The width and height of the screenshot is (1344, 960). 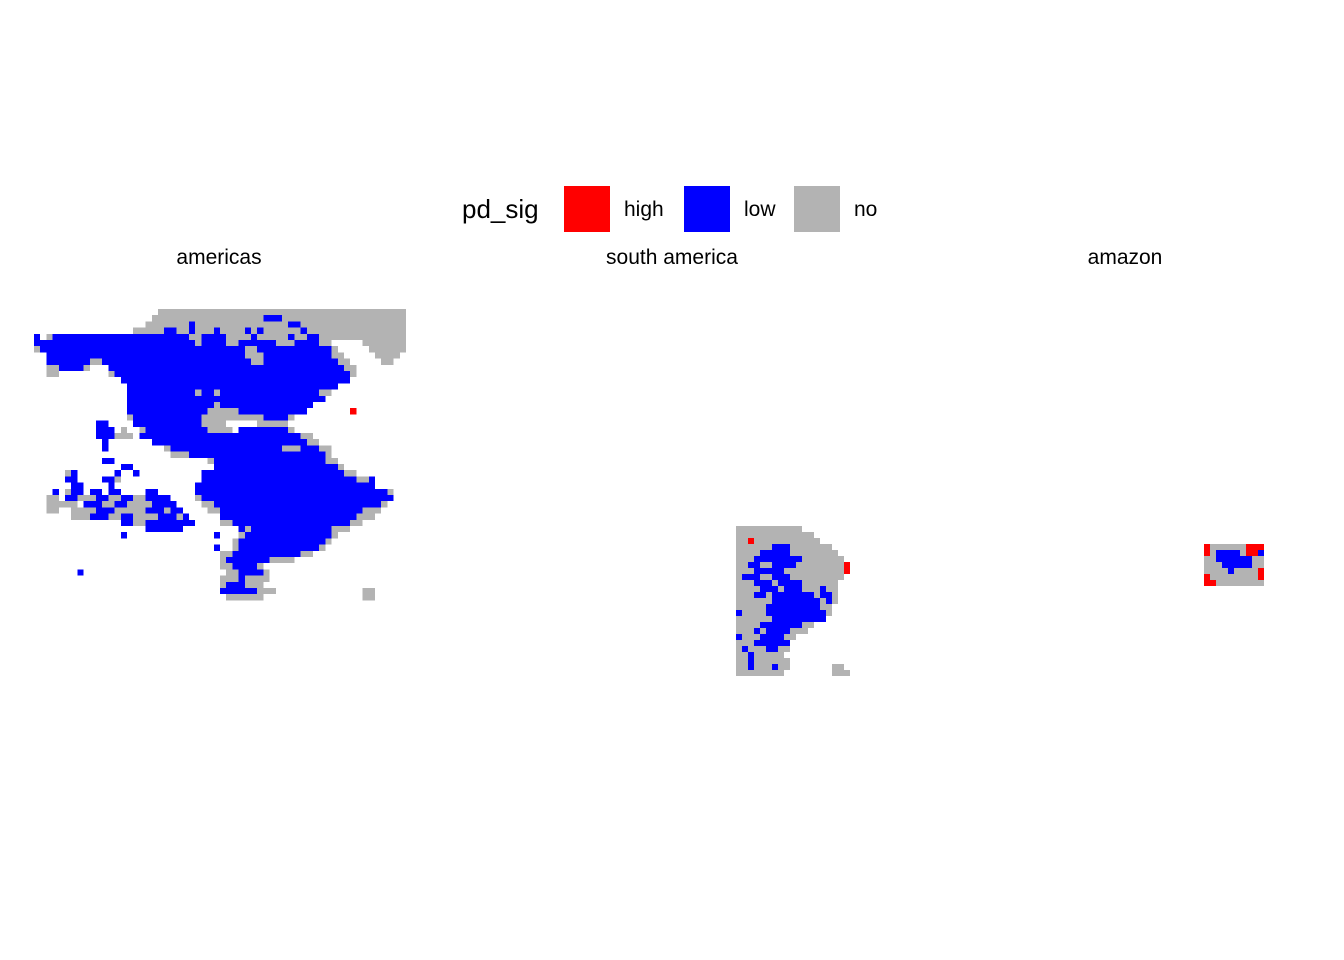 What do you see at coordinates (587, 209) in the screenshot?
I see `legend-key-high` at bounding box center [587, 209].